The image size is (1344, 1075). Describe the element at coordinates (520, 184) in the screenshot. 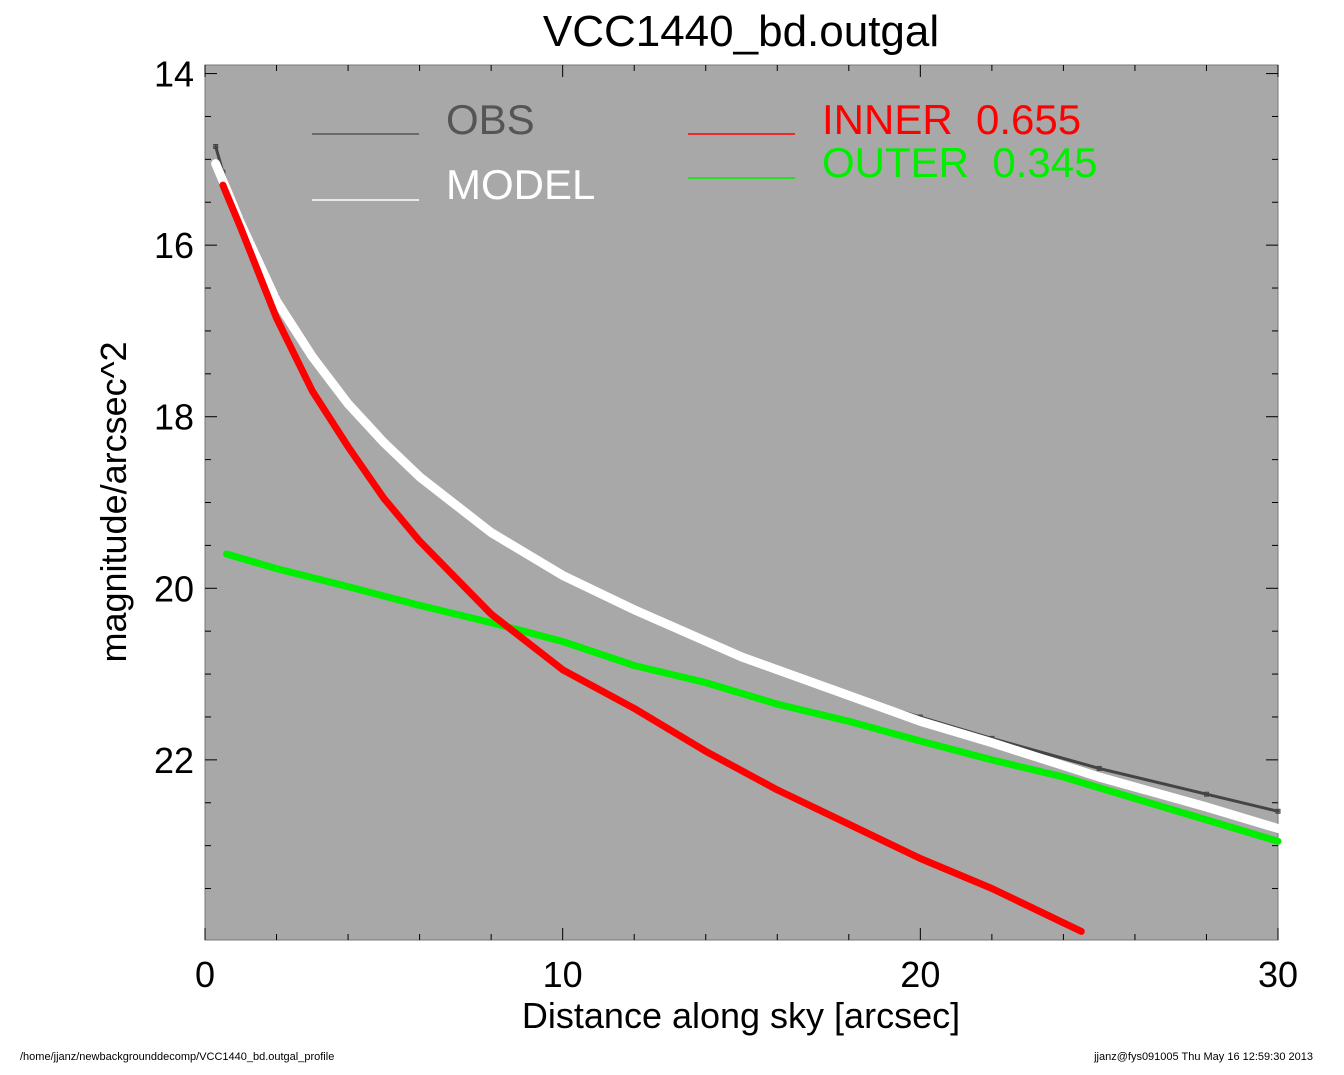

I see `legend-label: MODEL` at that location.